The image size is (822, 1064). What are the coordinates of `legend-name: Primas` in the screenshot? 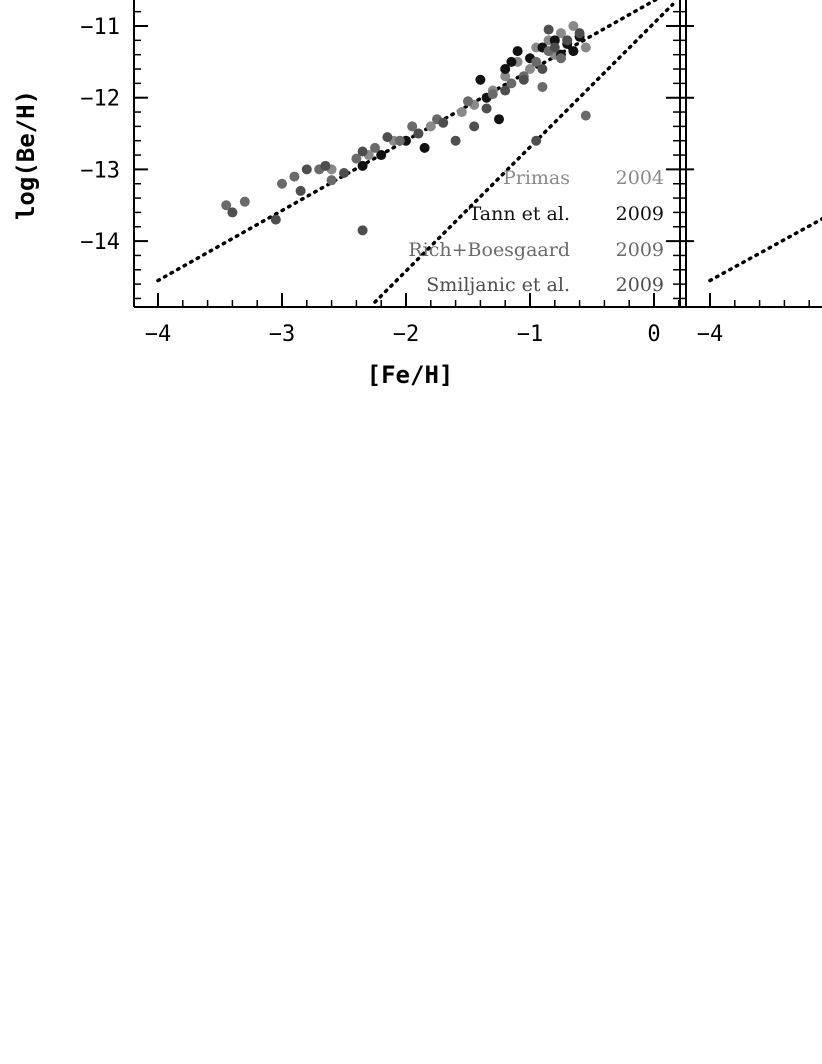 It's located at (536, 178).